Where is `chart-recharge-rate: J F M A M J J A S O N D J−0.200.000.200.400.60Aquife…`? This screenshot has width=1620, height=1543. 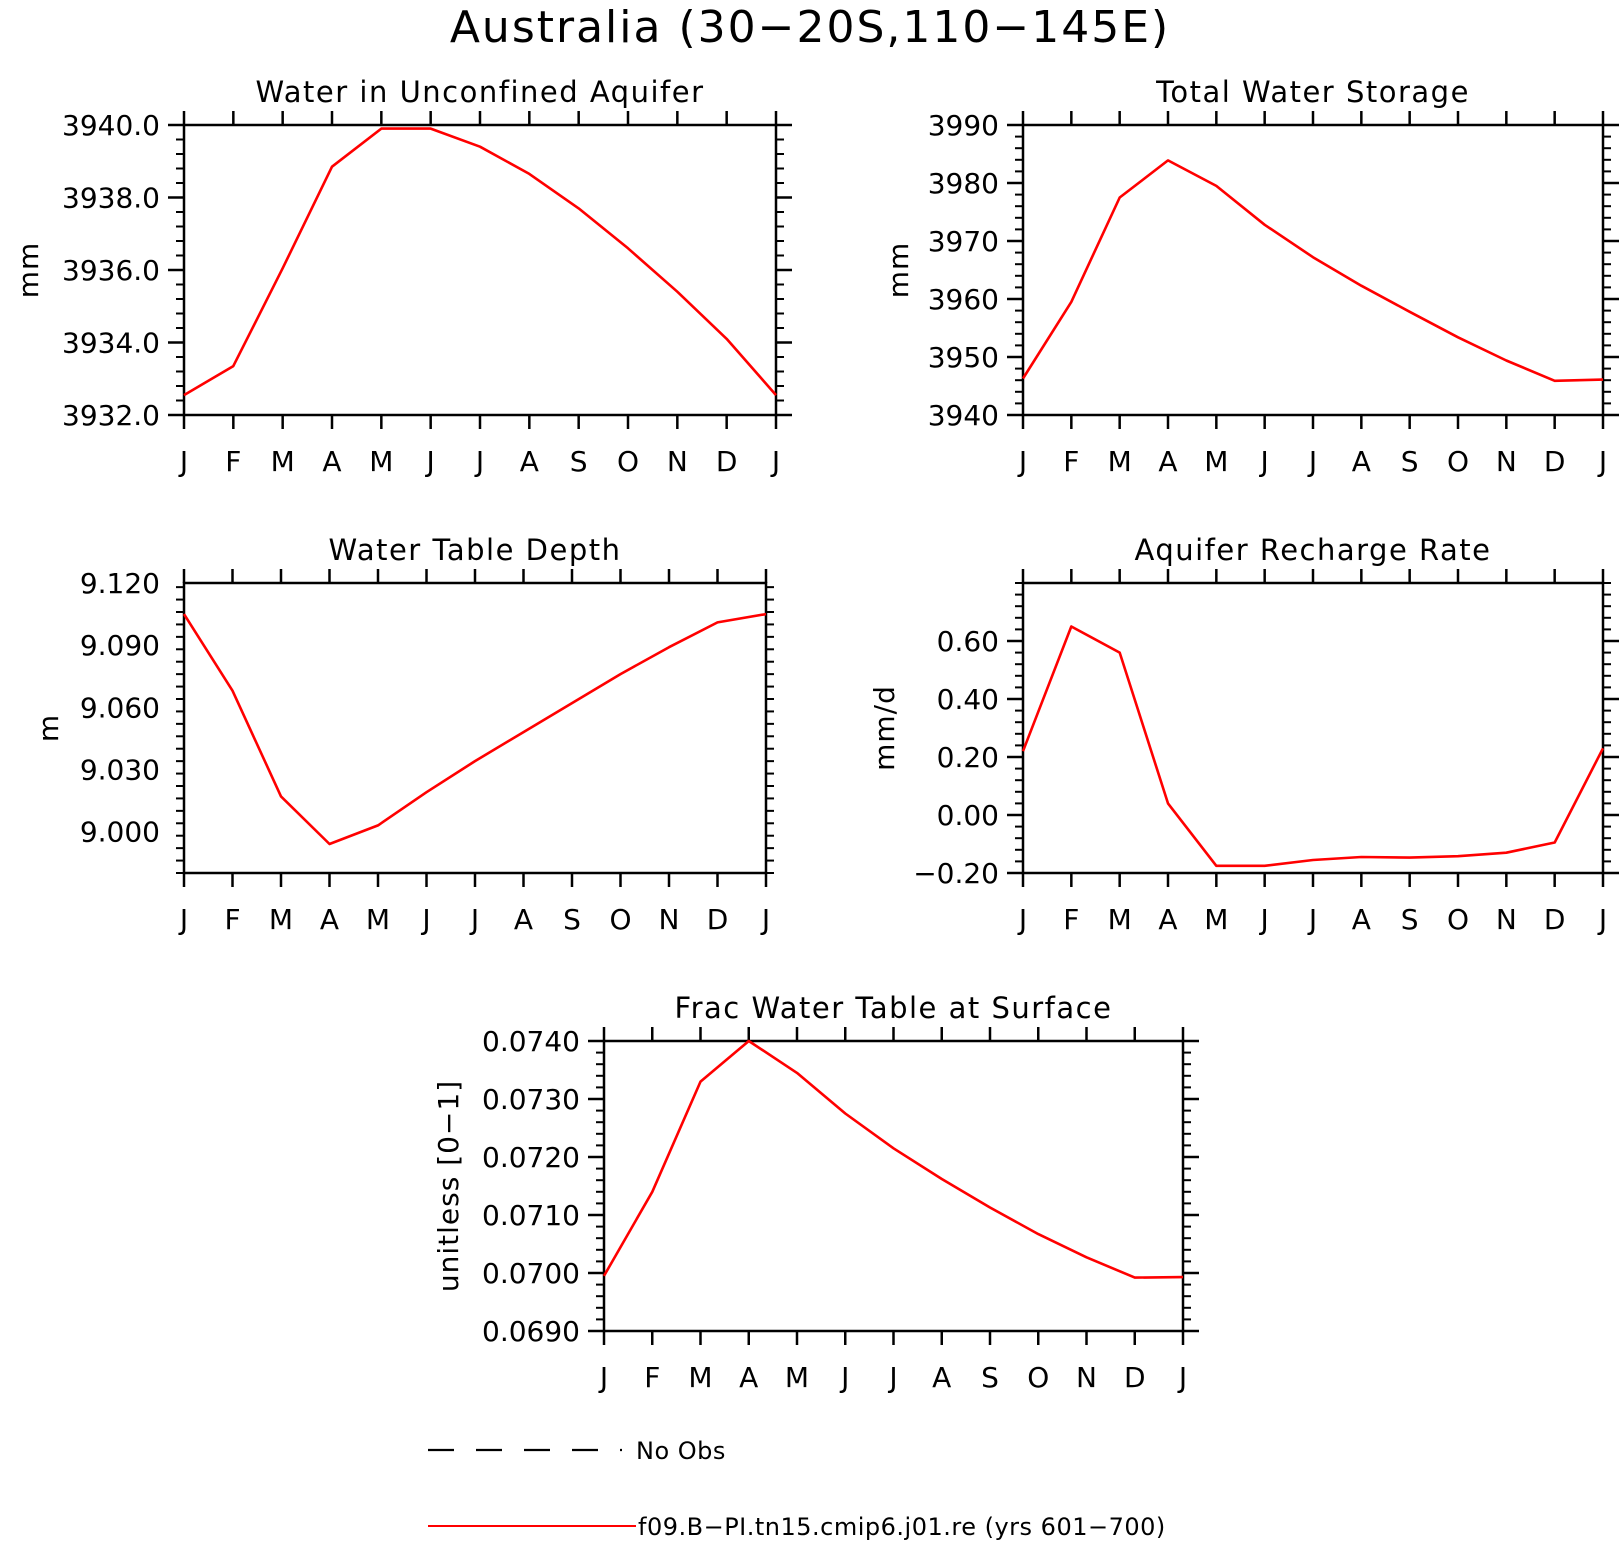 chart-recharge-rate: J F M A M J J A S O N D J−0.200.000.200.400.60Aquife… is located at coordinates (1243, 734).